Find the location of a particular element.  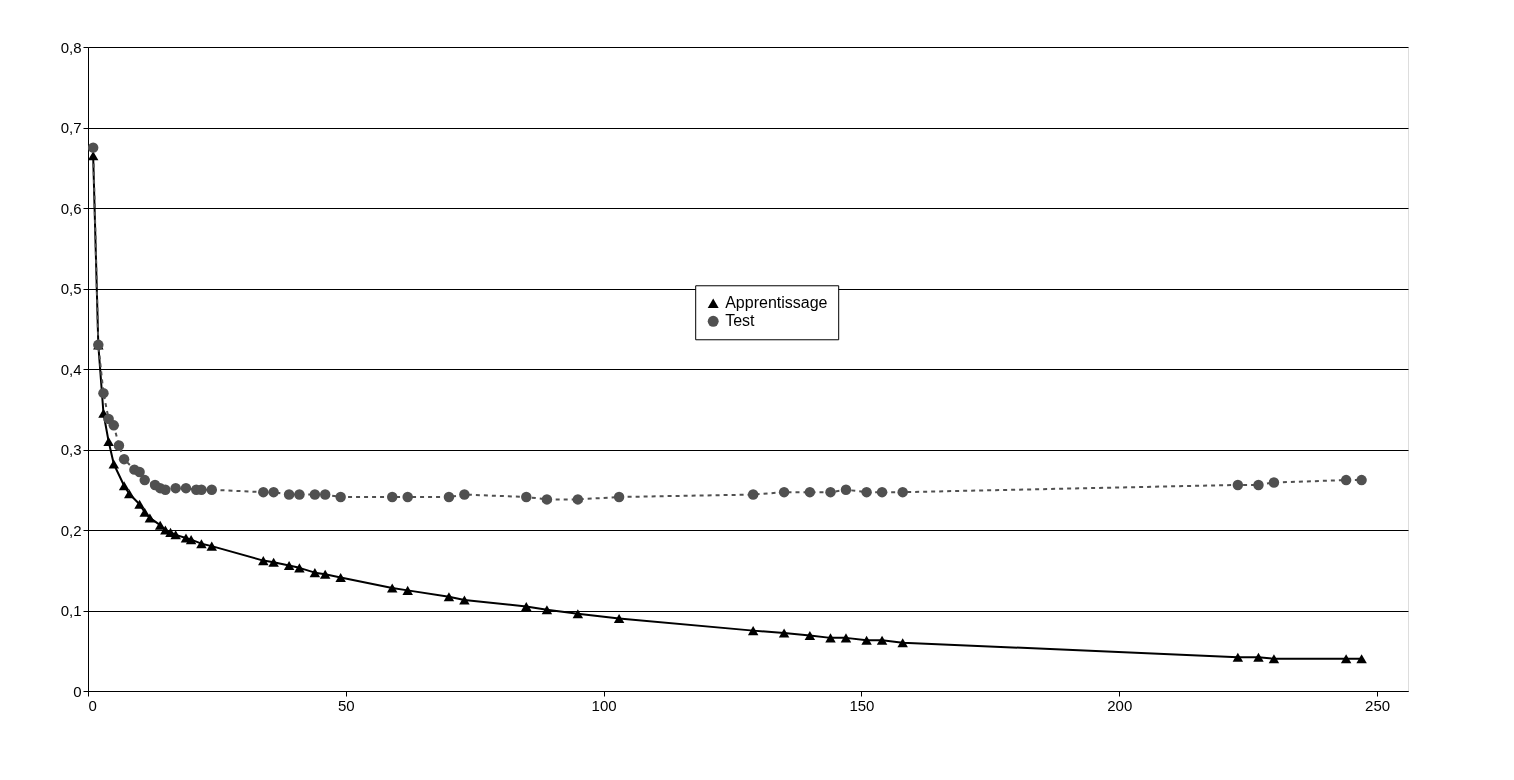

x-tick-label: 50 is located at coordinates (346, 705).